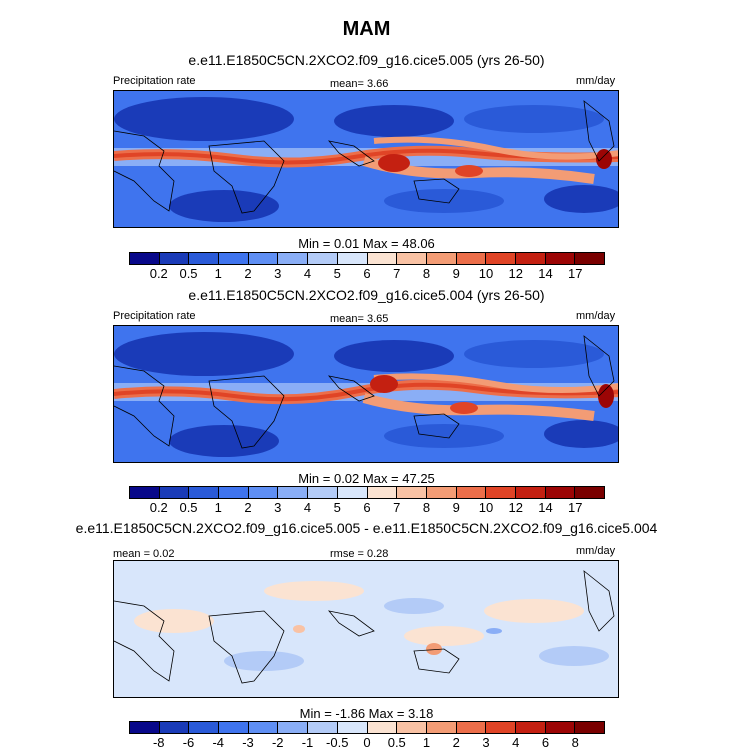 Image resolution: width=733 pixels, height=754 pixels. What do you see at coordinates (596, 551) in the screenshot?
I see `panel-3-units-label: mm/day` at bounding box center [596, 551].